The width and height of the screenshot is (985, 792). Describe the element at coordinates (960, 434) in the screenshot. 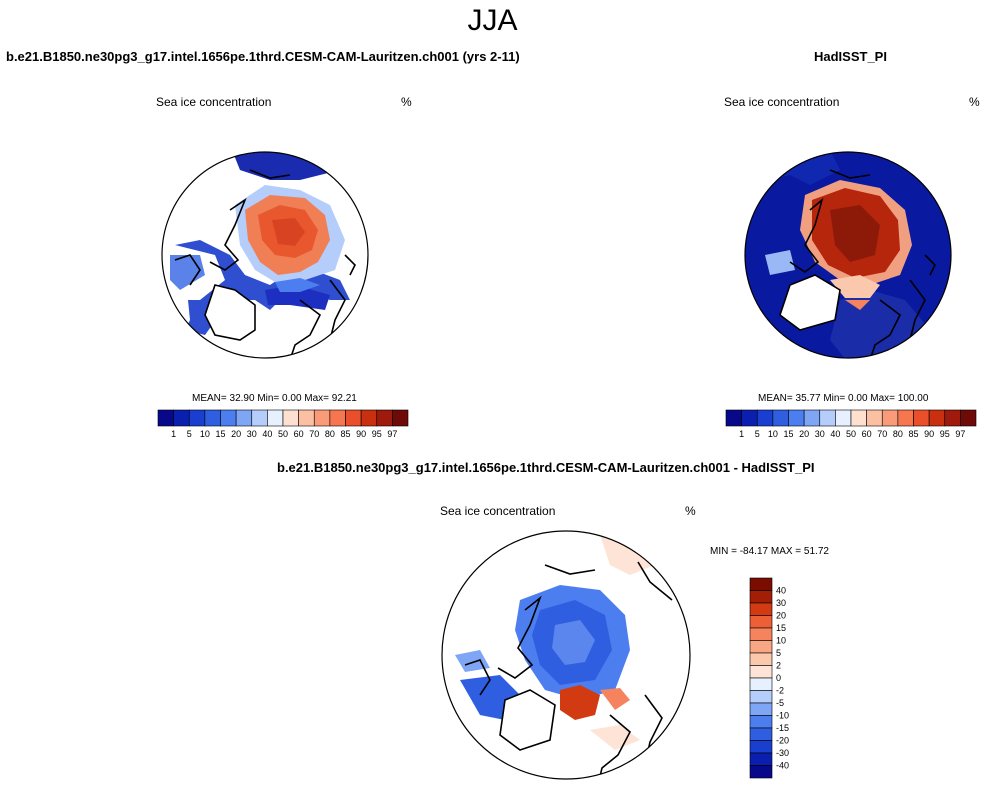

I see `colorbar-obs-tick-label: 97` at that location.